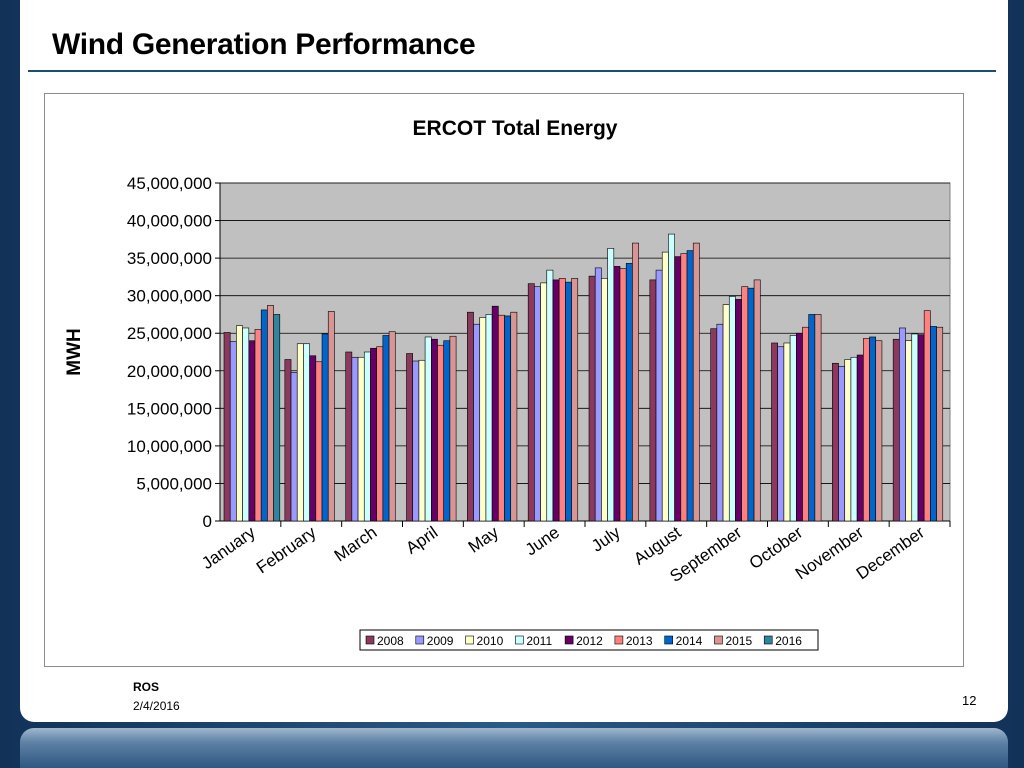 This screenshot has height=768, width=1024. I want to click on bar-2016-january, so click(277, 418).